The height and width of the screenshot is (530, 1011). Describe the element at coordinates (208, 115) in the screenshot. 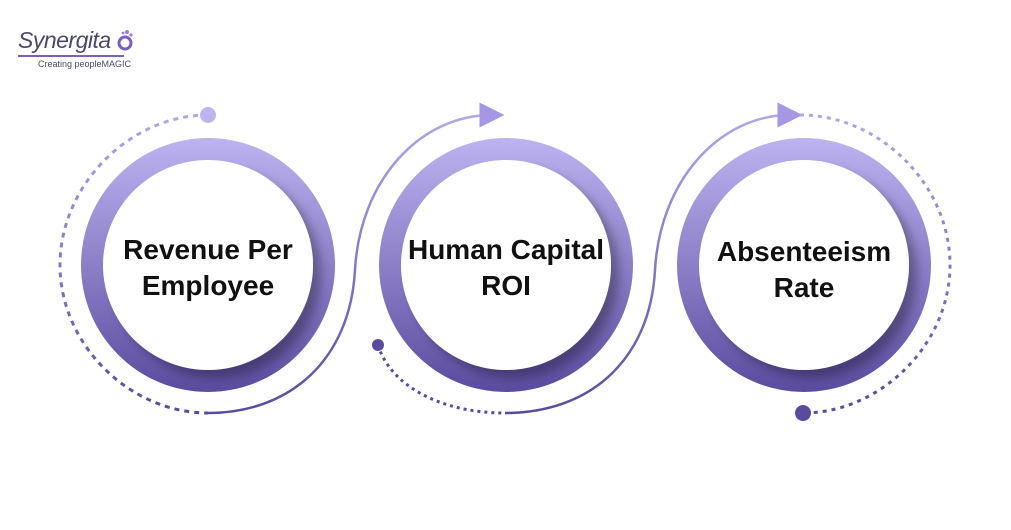

I see `connector-dot-start` at that location.